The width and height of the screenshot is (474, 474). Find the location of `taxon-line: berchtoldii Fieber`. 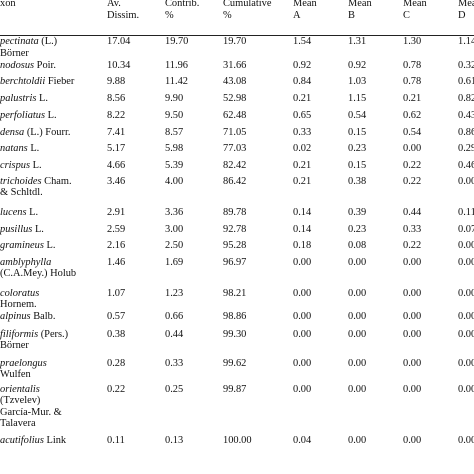

taxon-line: berchtoldii Fieber is located at coordinates (53, 82).